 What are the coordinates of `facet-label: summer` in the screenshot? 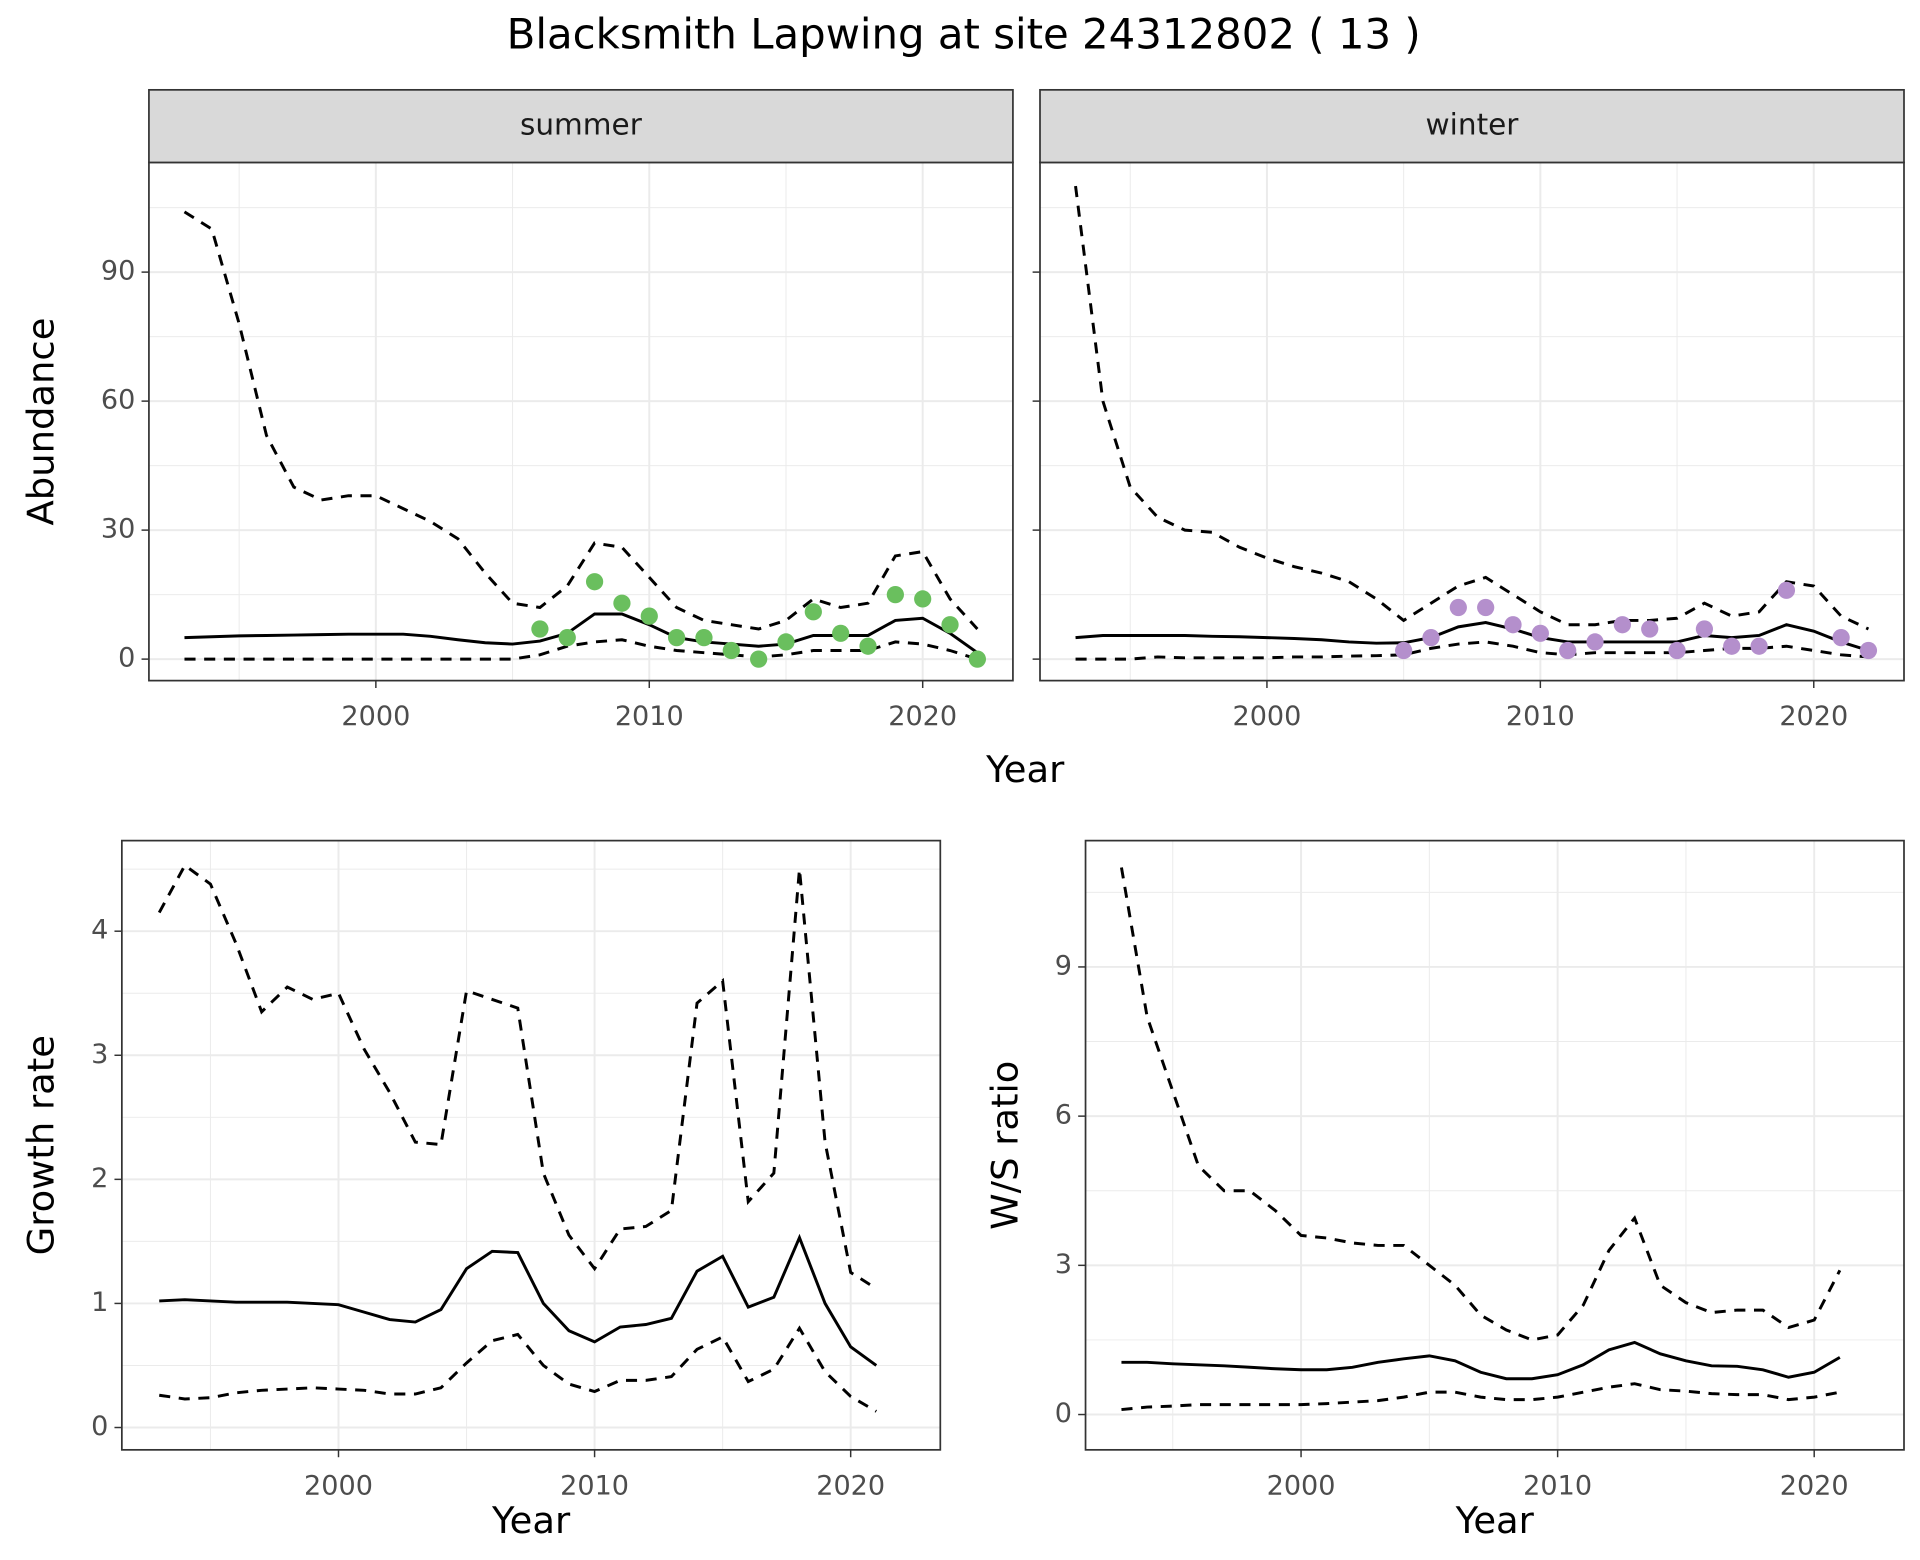 It's located at (581, 125).